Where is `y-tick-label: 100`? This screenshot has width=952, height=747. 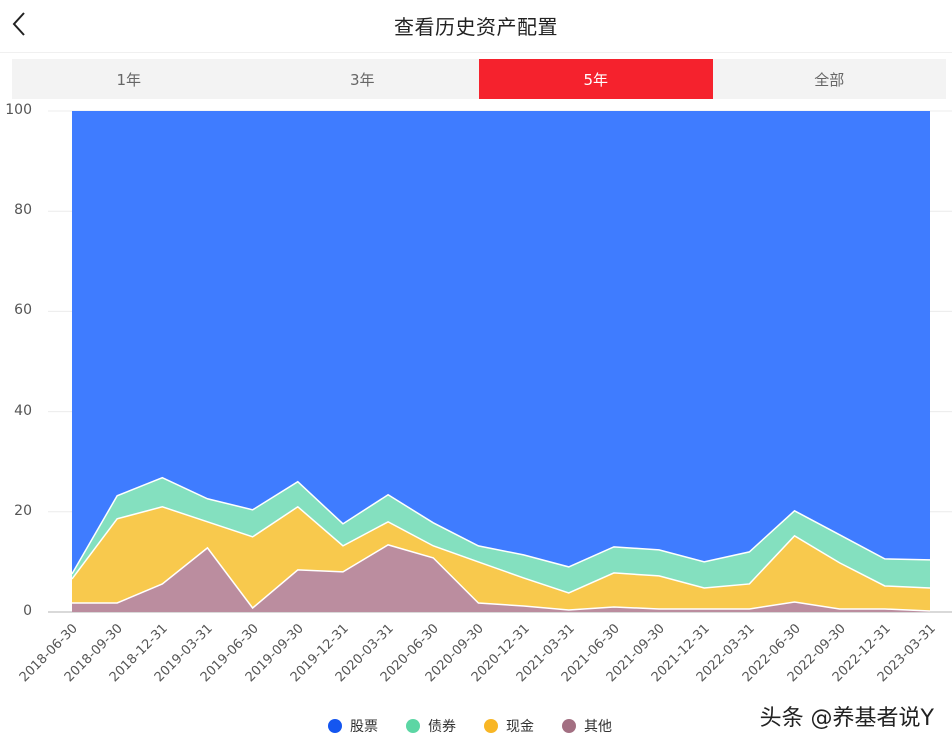
y-tick-label: 100 is located at coordinates (18, 110).